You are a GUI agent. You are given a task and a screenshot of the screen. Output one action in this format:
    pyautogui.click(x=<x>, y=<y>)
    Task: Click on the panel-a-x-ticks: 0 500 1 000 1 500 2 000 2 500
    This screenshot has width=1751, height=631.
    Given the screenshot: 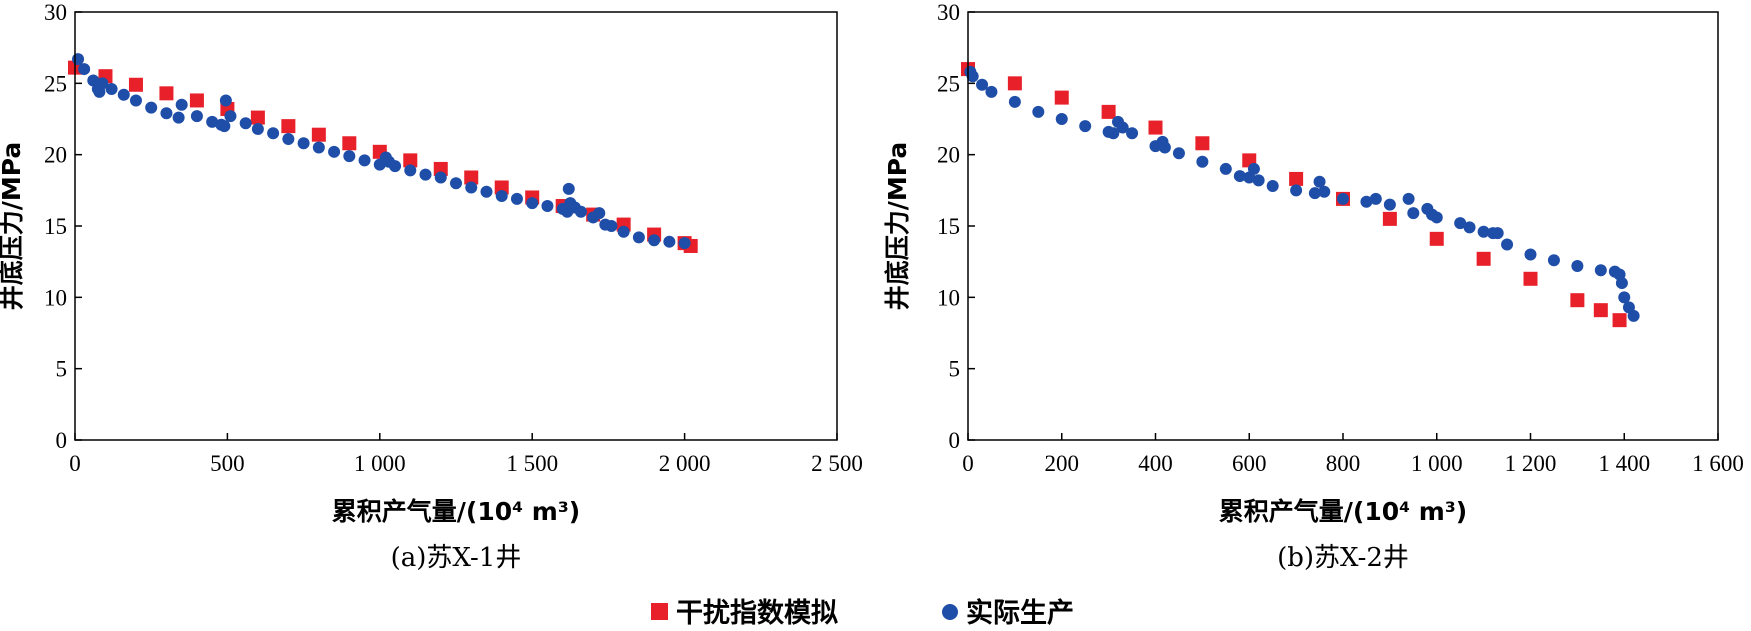 What is the action you would take?
    pyautogui.click(x=466, y=454)
    